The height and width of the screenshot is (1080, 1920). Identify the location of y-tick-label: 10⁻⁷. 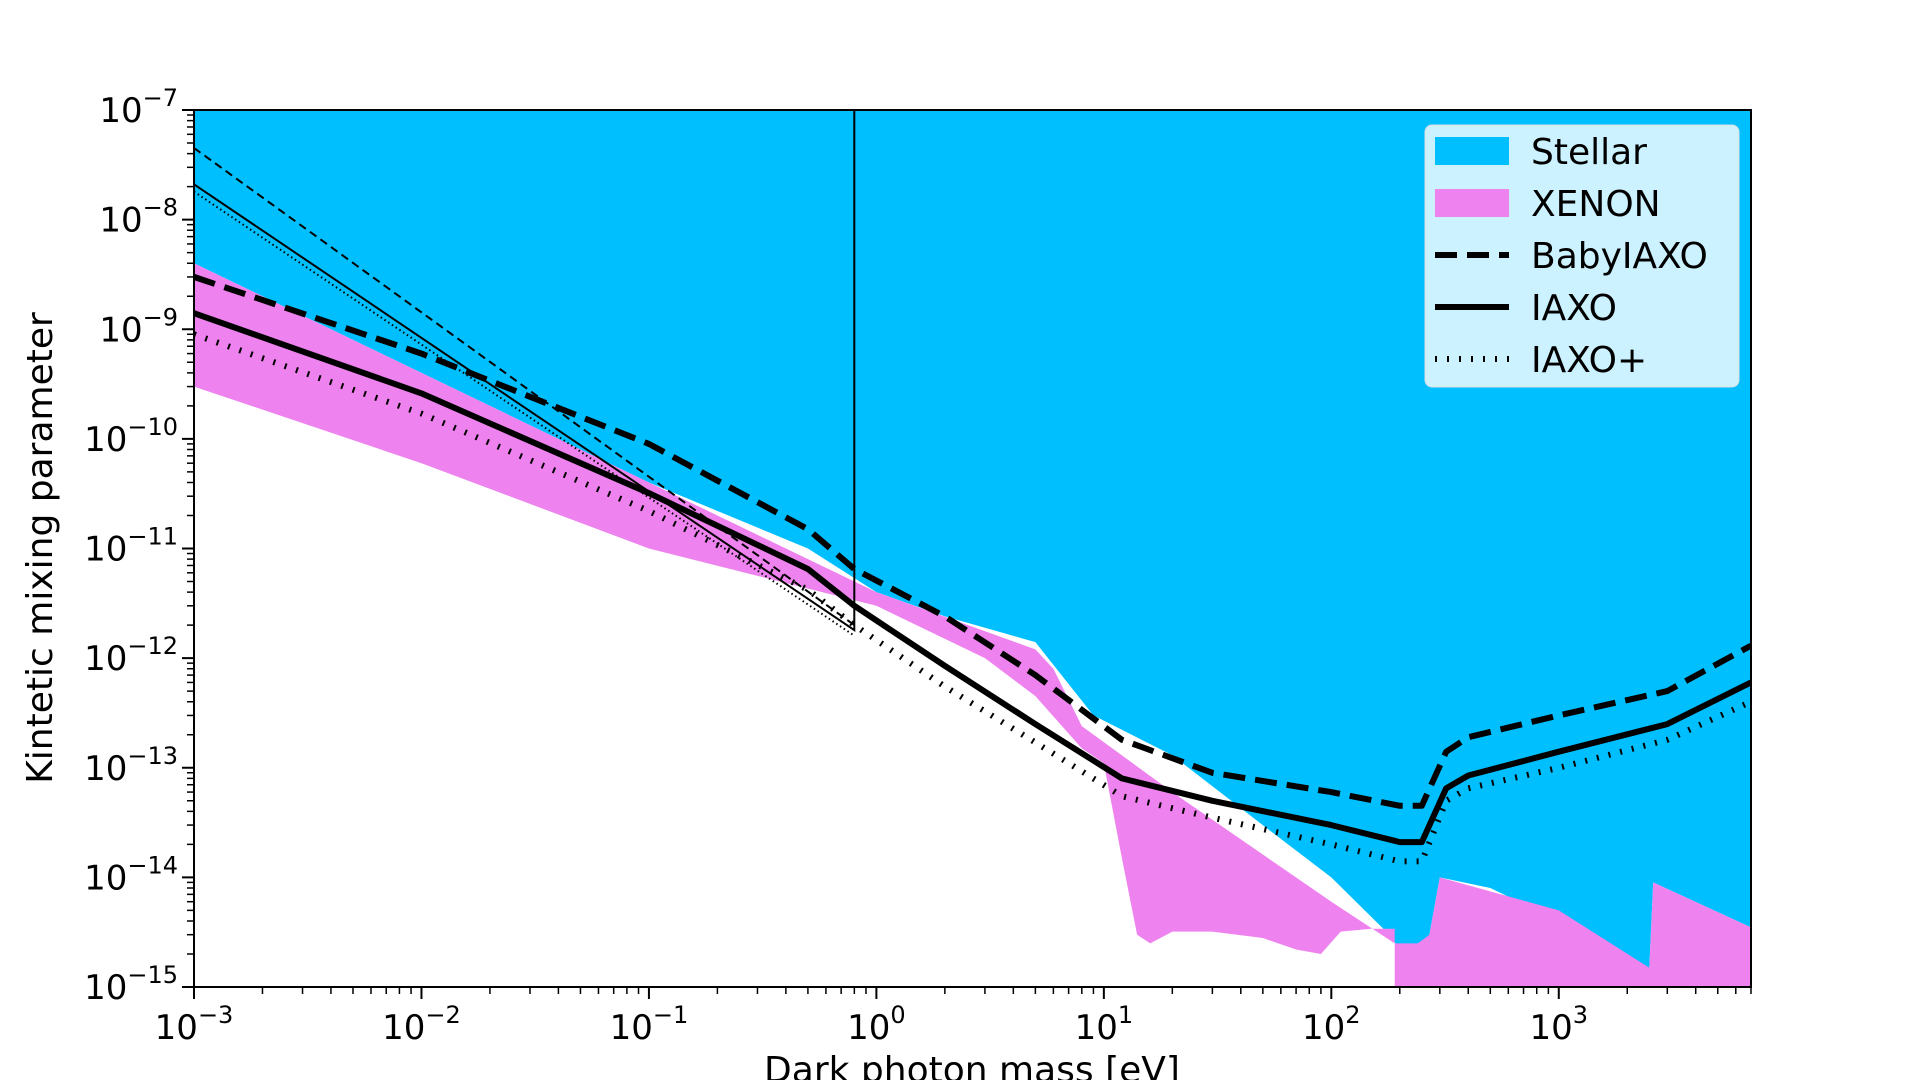
(138, 107).